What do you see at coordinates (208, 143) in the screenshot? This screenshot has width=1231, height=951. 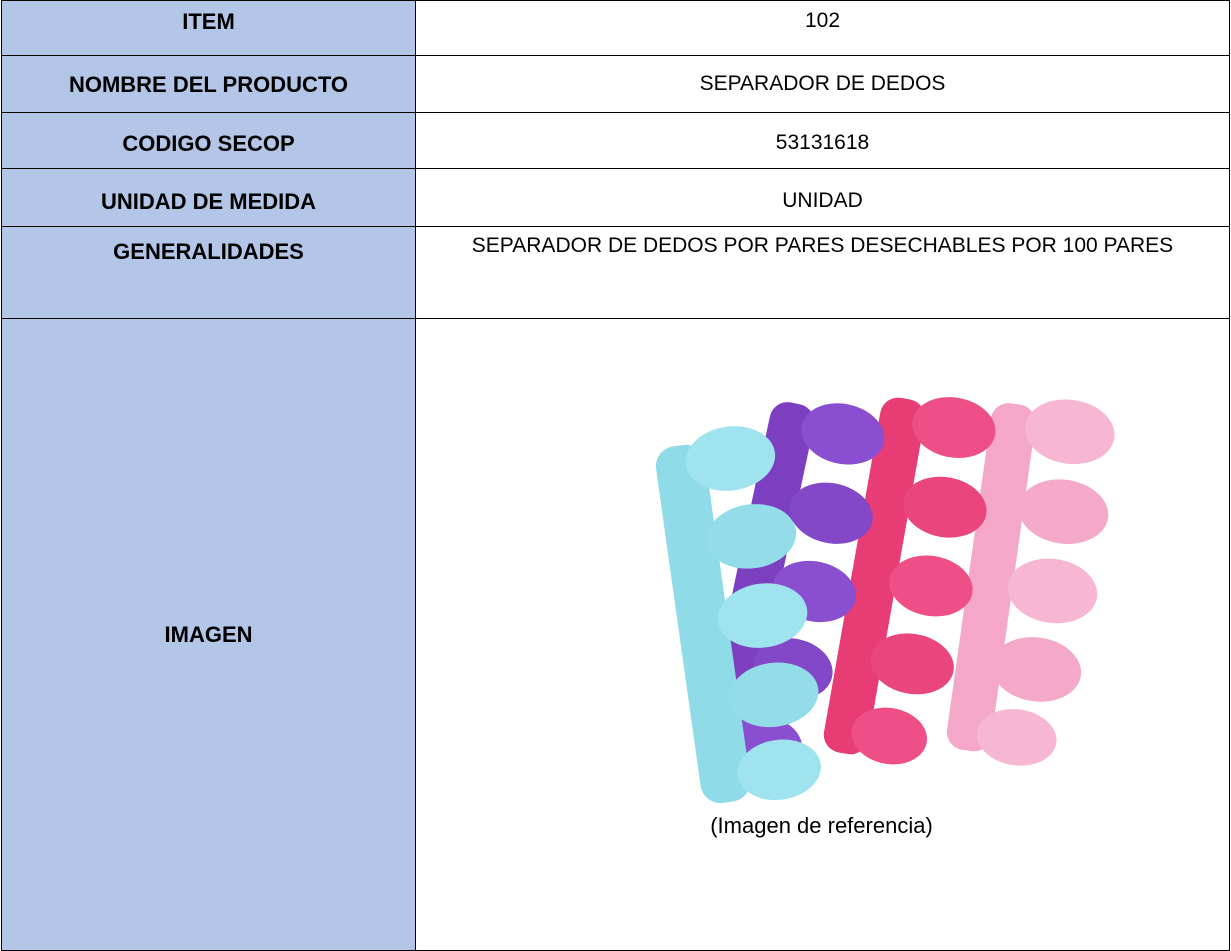 I see `label-text: CODIGO SECOP` at bounding box center [208, 143].